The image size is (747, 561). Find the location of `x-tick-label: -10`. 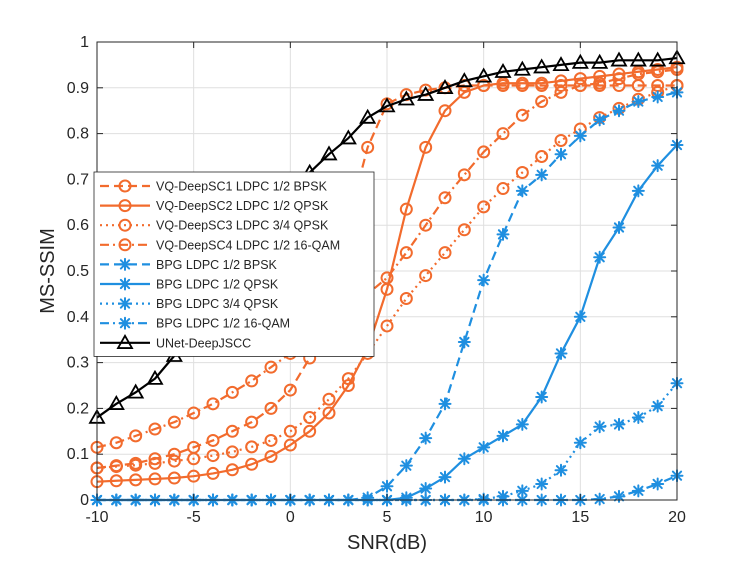

x-tick-label: -10 is located at coordinates (96, 517).